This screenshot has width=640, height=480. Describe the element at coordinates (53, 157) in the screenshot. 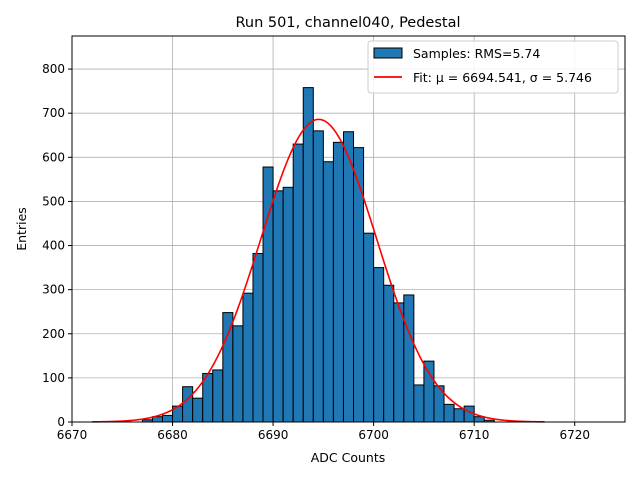

I see `y-tick-label: 600` at that location.